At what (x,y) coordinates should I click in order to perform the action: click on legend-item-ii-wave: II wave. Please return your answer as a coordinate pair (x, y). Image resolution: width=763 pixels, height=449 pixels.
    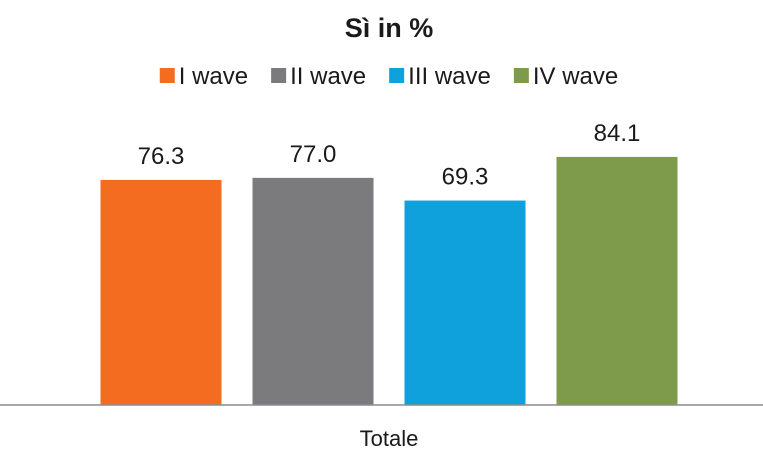
    Looking at the image, I should click on (318, 76).